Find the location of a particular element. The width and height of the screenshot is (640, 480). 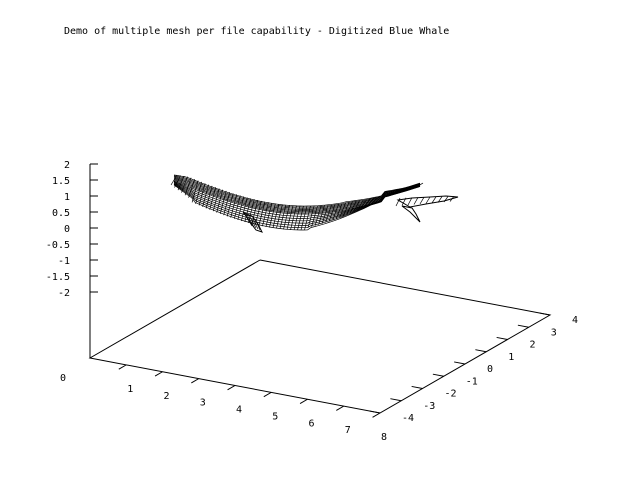

y-tick-label: 2 is located at coordinates (533, 345).